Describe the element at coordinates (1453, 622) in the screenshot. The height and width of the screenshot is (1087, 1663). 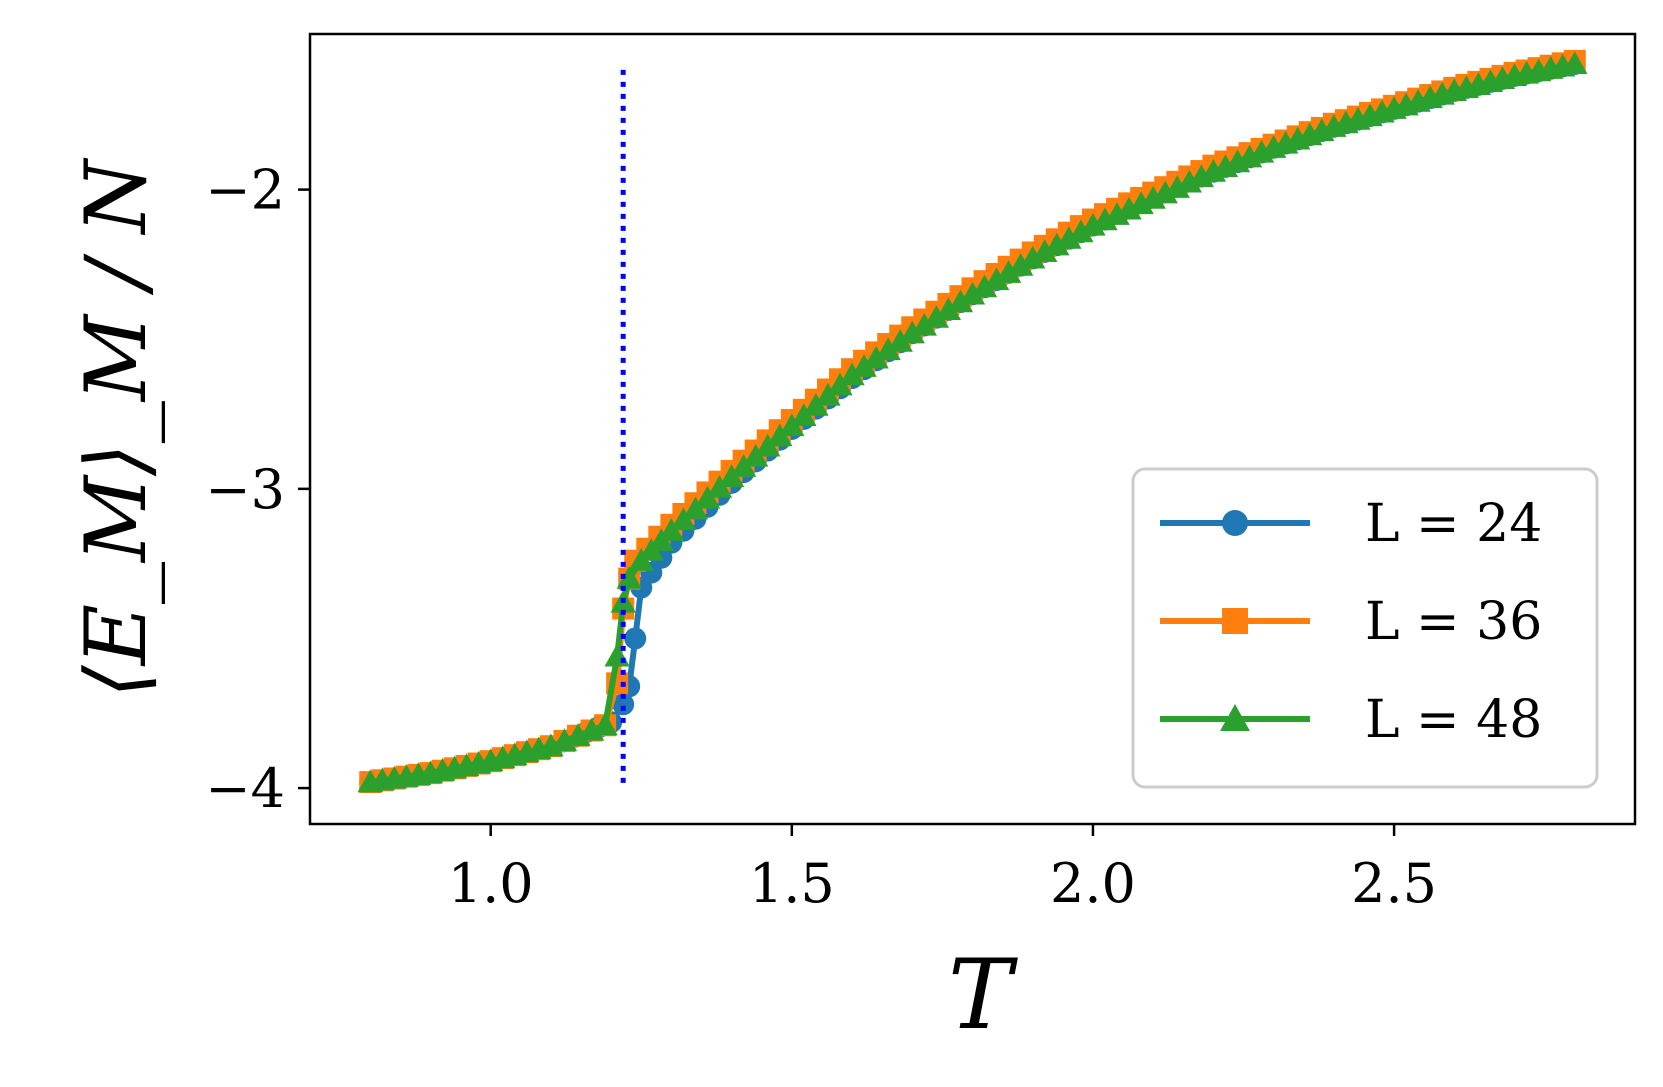
I see `legend-label: L = 36` at that location.